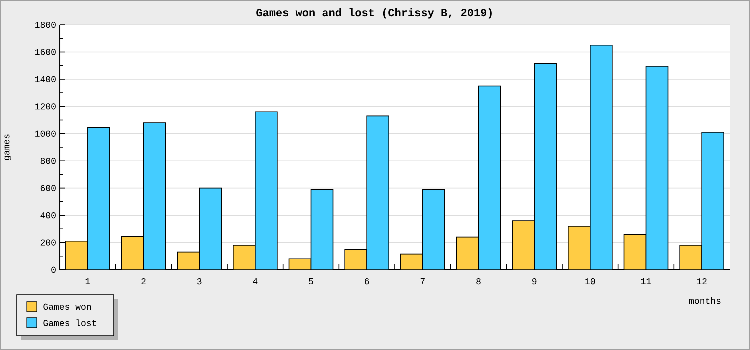 The image size is (750, 350). What do you see at coordinates (255, 281) in the screenshot?
I see `x-tick-label: 4` at bounding box center [255, 281].